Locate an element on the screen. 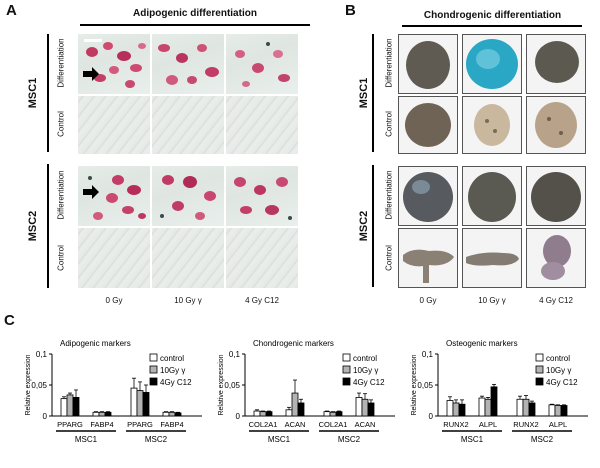 The image size is (600, 468). panel-b-msc2-ctl-0gy-pellet is located at coordinates (428, 258).